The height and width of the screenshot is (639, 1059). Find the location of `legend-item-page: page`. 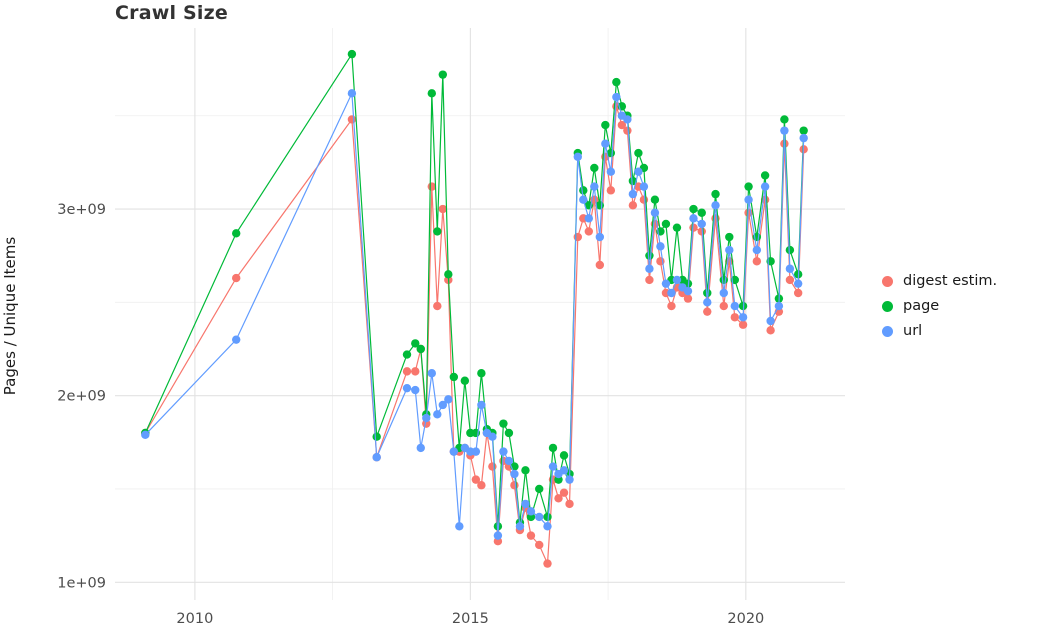

legend-item-page: page is located at coordinates (939, 306).